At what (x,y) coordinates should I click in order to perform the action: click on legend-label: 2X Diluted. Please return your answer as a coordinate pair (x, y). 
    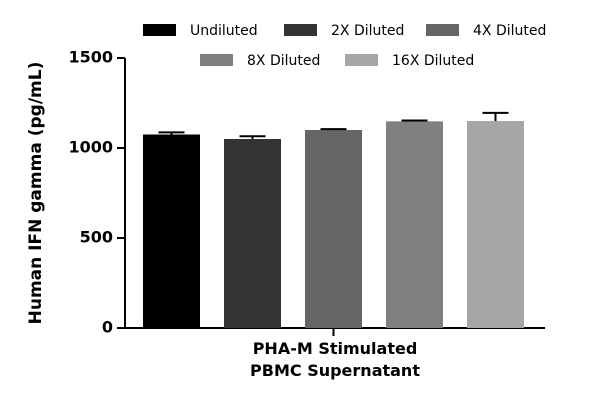
    Looking at the image, I should click on (367, 31).